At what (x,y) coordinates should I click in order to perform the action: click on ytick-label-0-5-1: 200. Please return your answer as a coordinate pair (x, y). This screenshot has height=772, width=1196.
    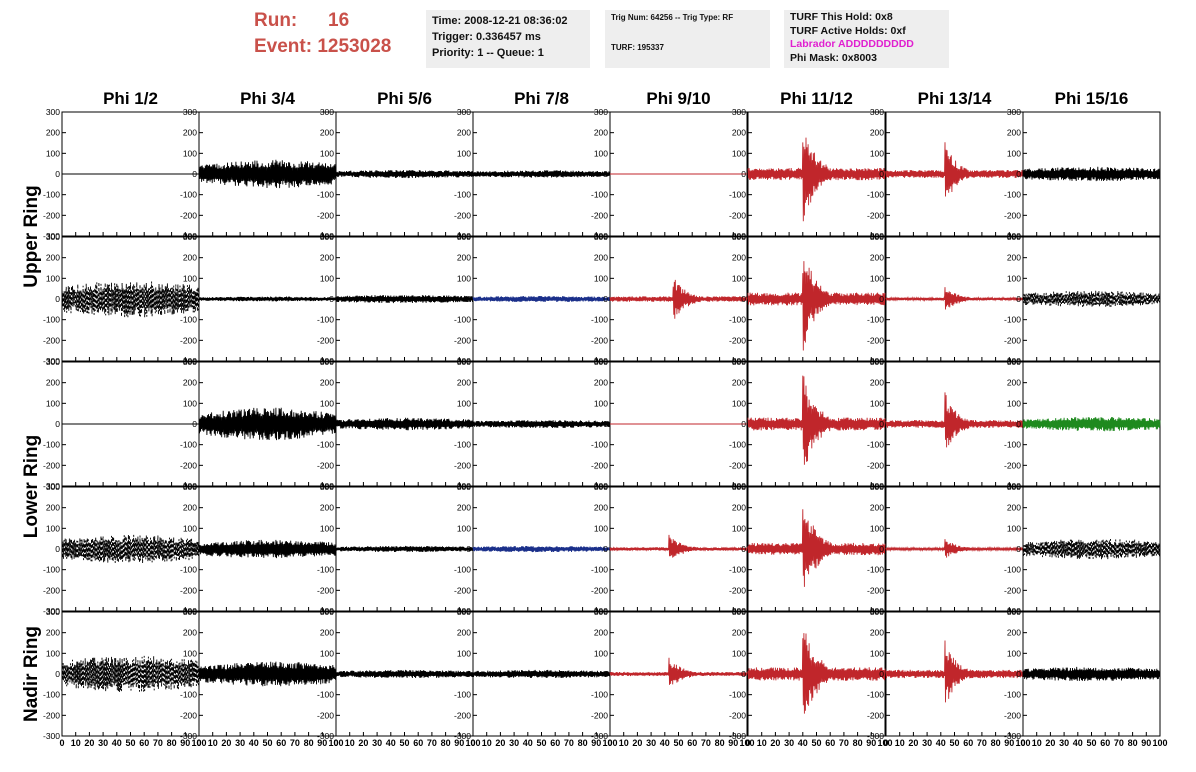
    Looking at the image, I should click on (739, 133).